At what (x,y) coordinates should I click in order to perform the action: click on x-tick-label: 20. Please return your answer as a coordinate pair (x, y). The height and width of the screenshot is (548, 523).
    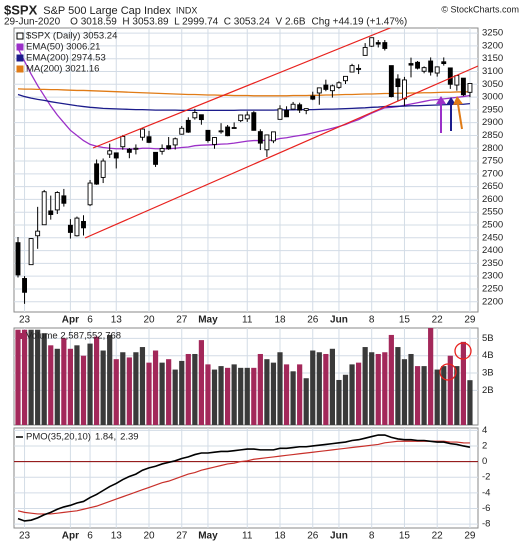
    Looking at the image, I should click on (149, 536).